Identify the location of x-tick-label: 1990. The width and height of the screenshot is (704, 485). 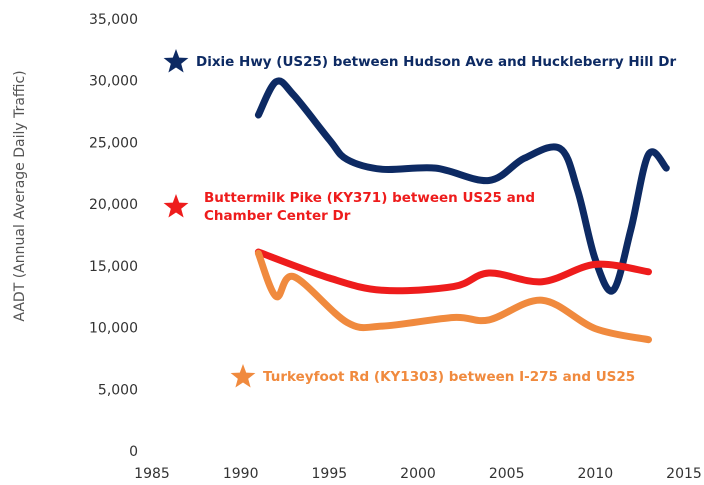
(241, 474).